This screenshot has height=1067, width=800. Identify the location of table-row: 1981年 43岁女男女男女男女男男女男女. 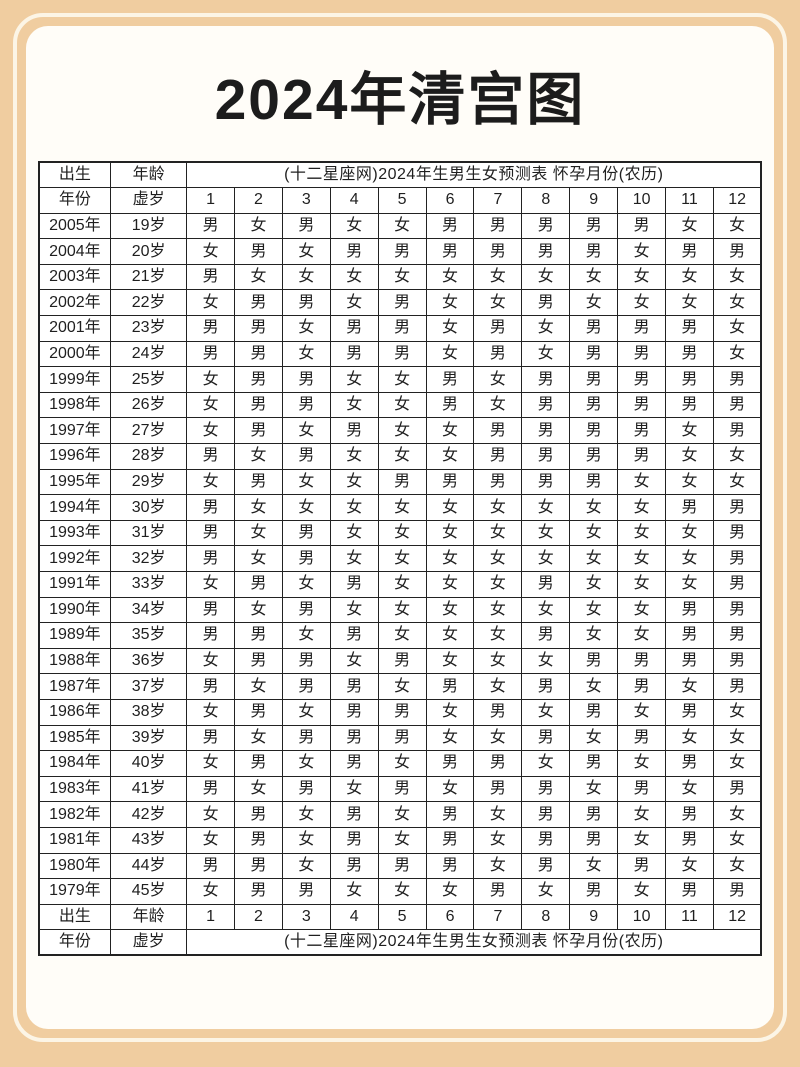
(400, 840).